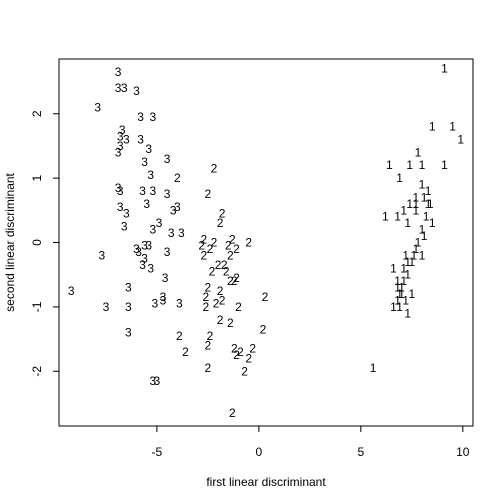 The width and height of the screenshot is (504, 504). What do you see at coordinates (37, 371) in the screenshot?
I see `y-tick-label: -2` at bounding box center [37, 371].